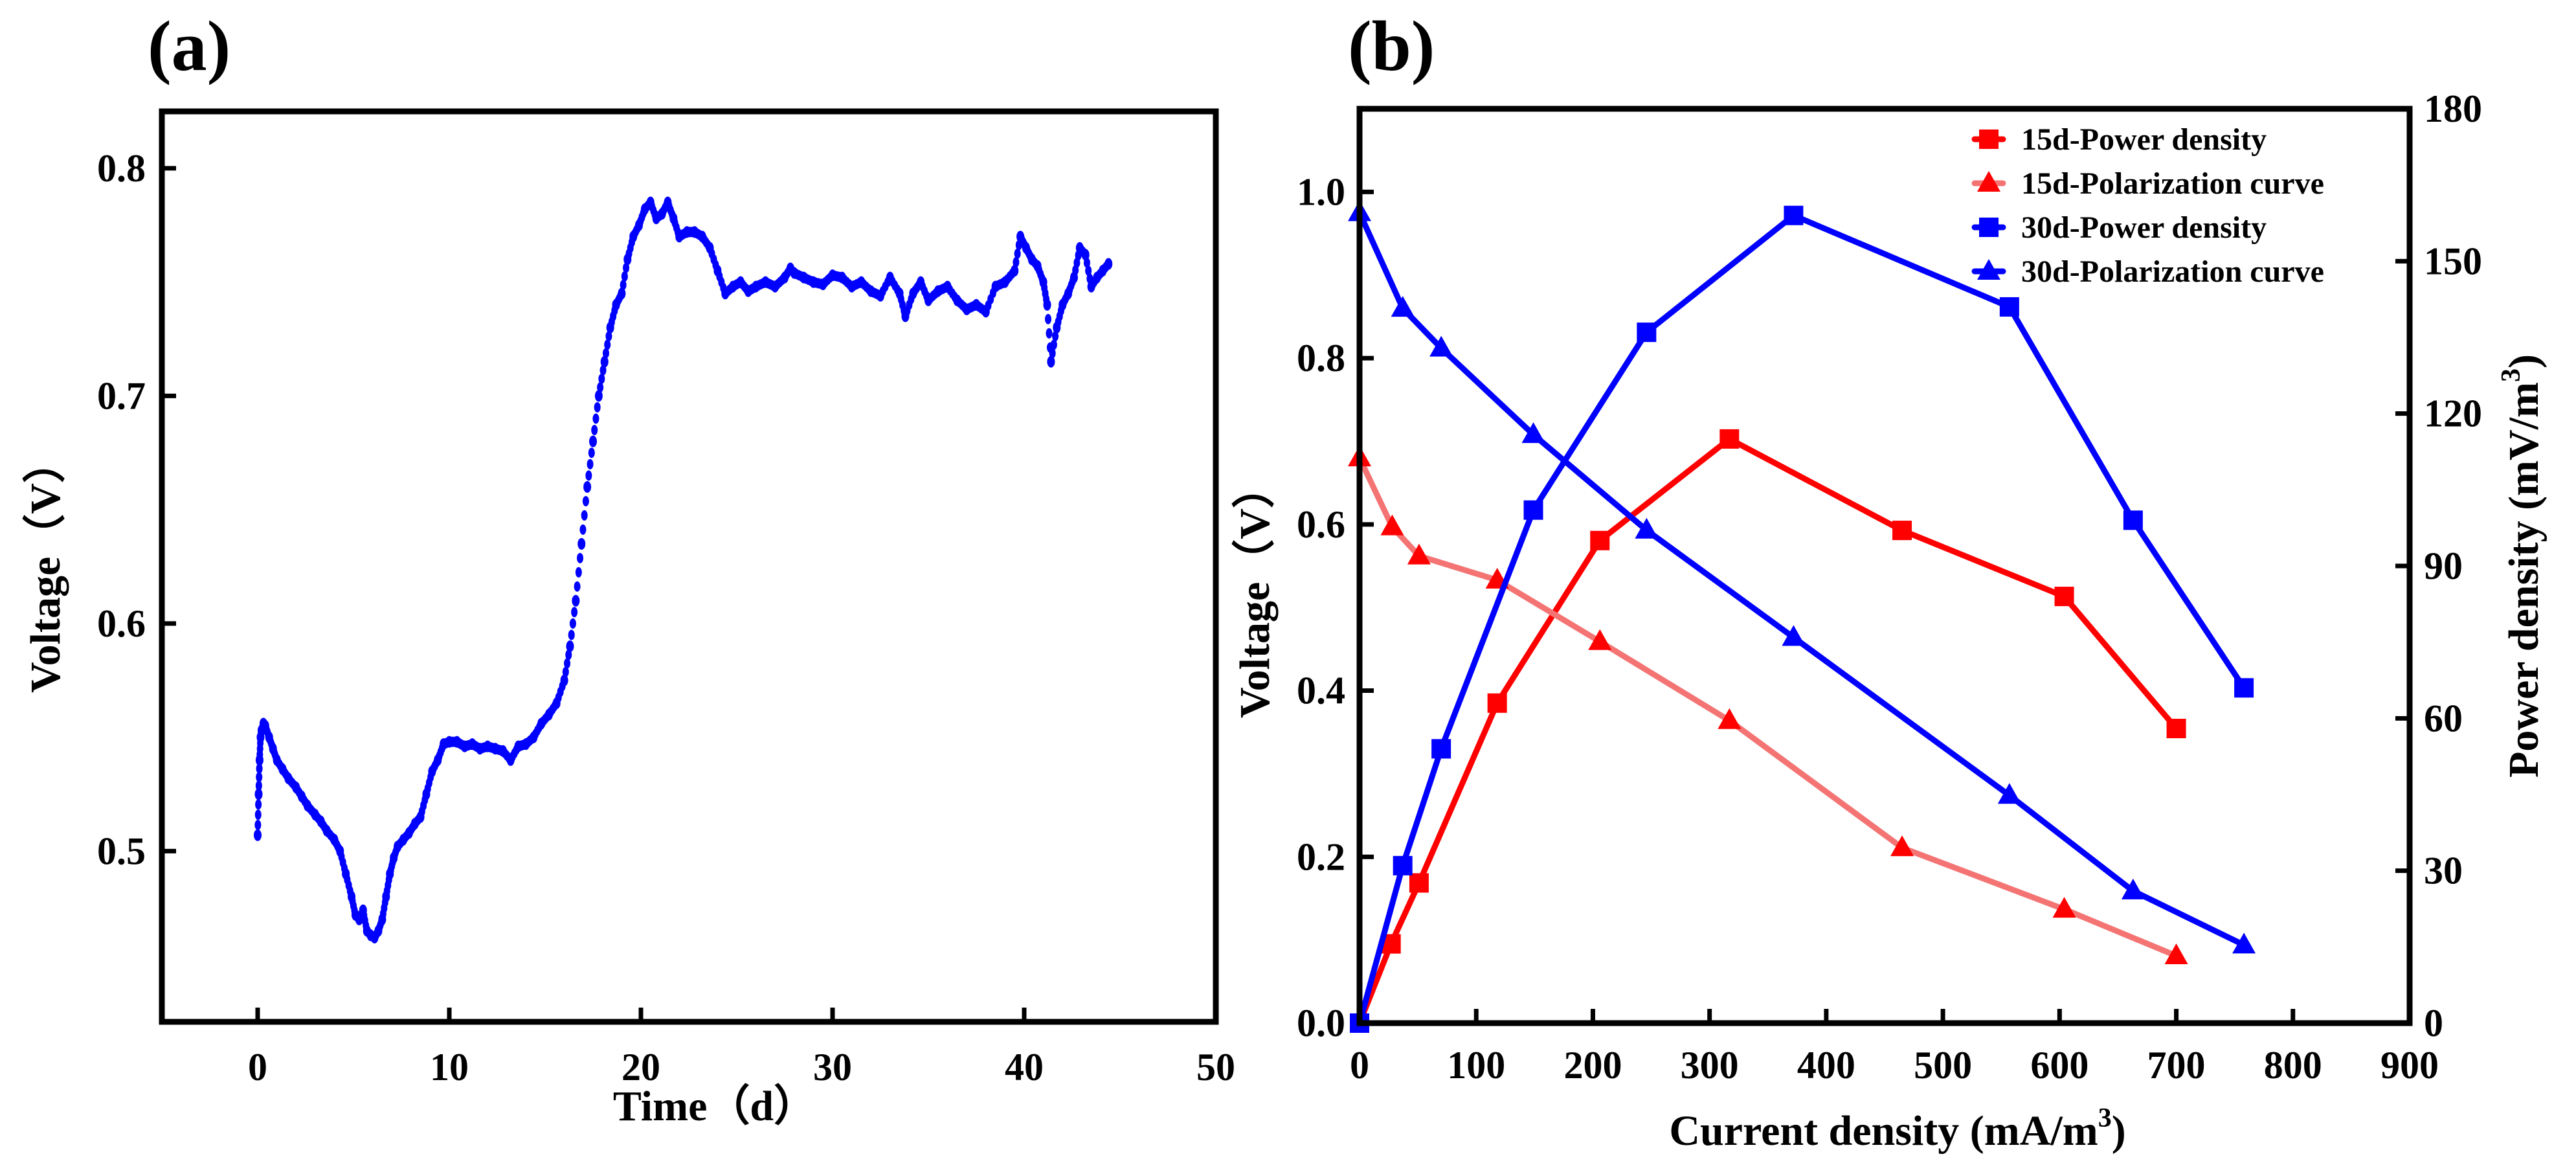  I want to click on x-tick-label: 200, so click(1592, 1065).